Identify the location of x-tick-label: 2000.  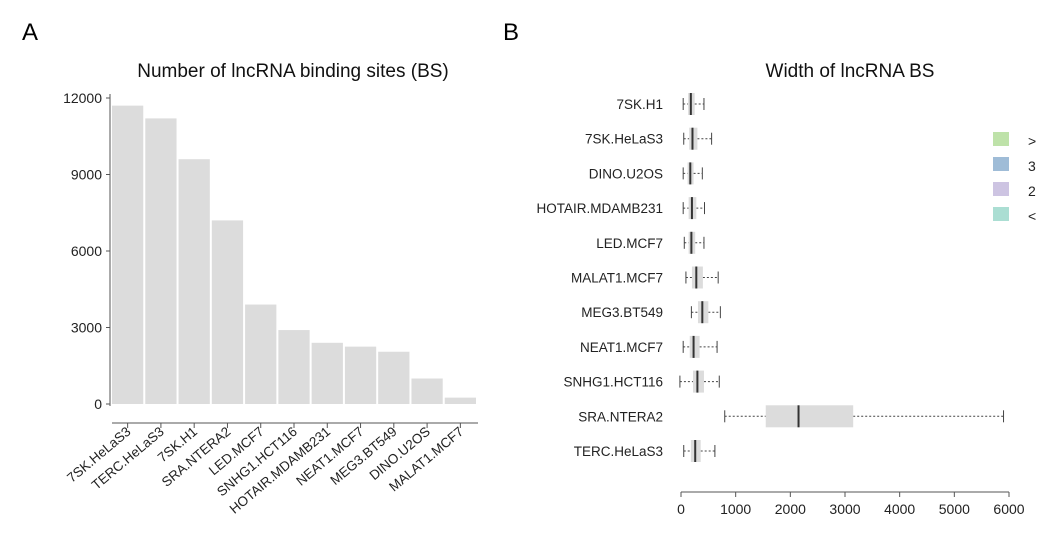
(790, 509).